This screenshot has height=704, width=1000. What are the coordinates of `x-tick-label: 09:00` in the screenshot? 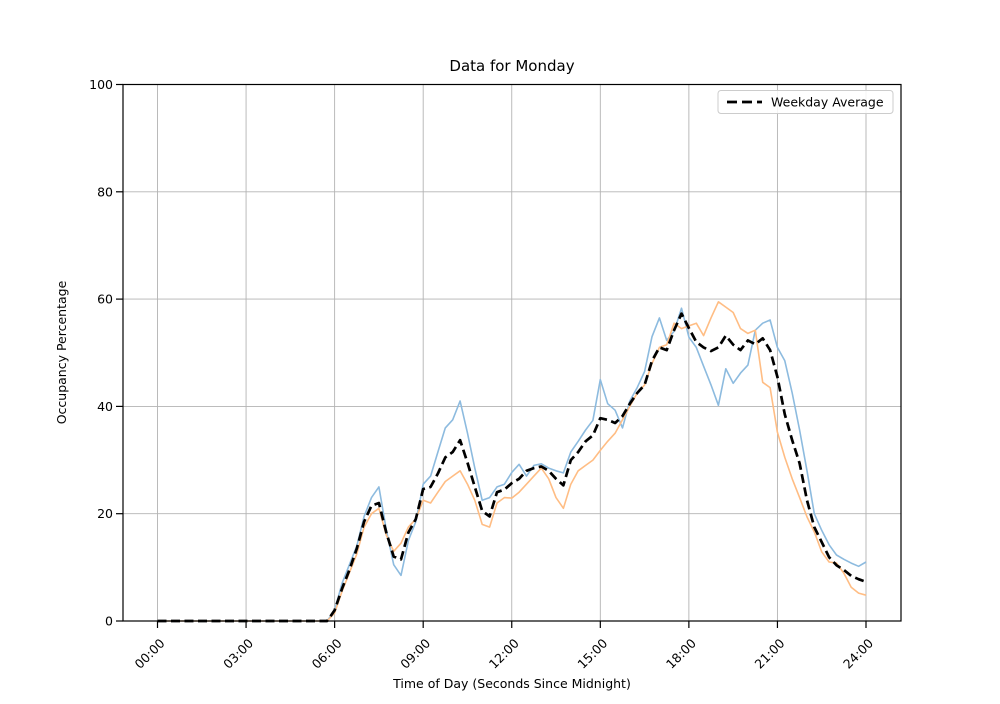 It's located at (415, 653).